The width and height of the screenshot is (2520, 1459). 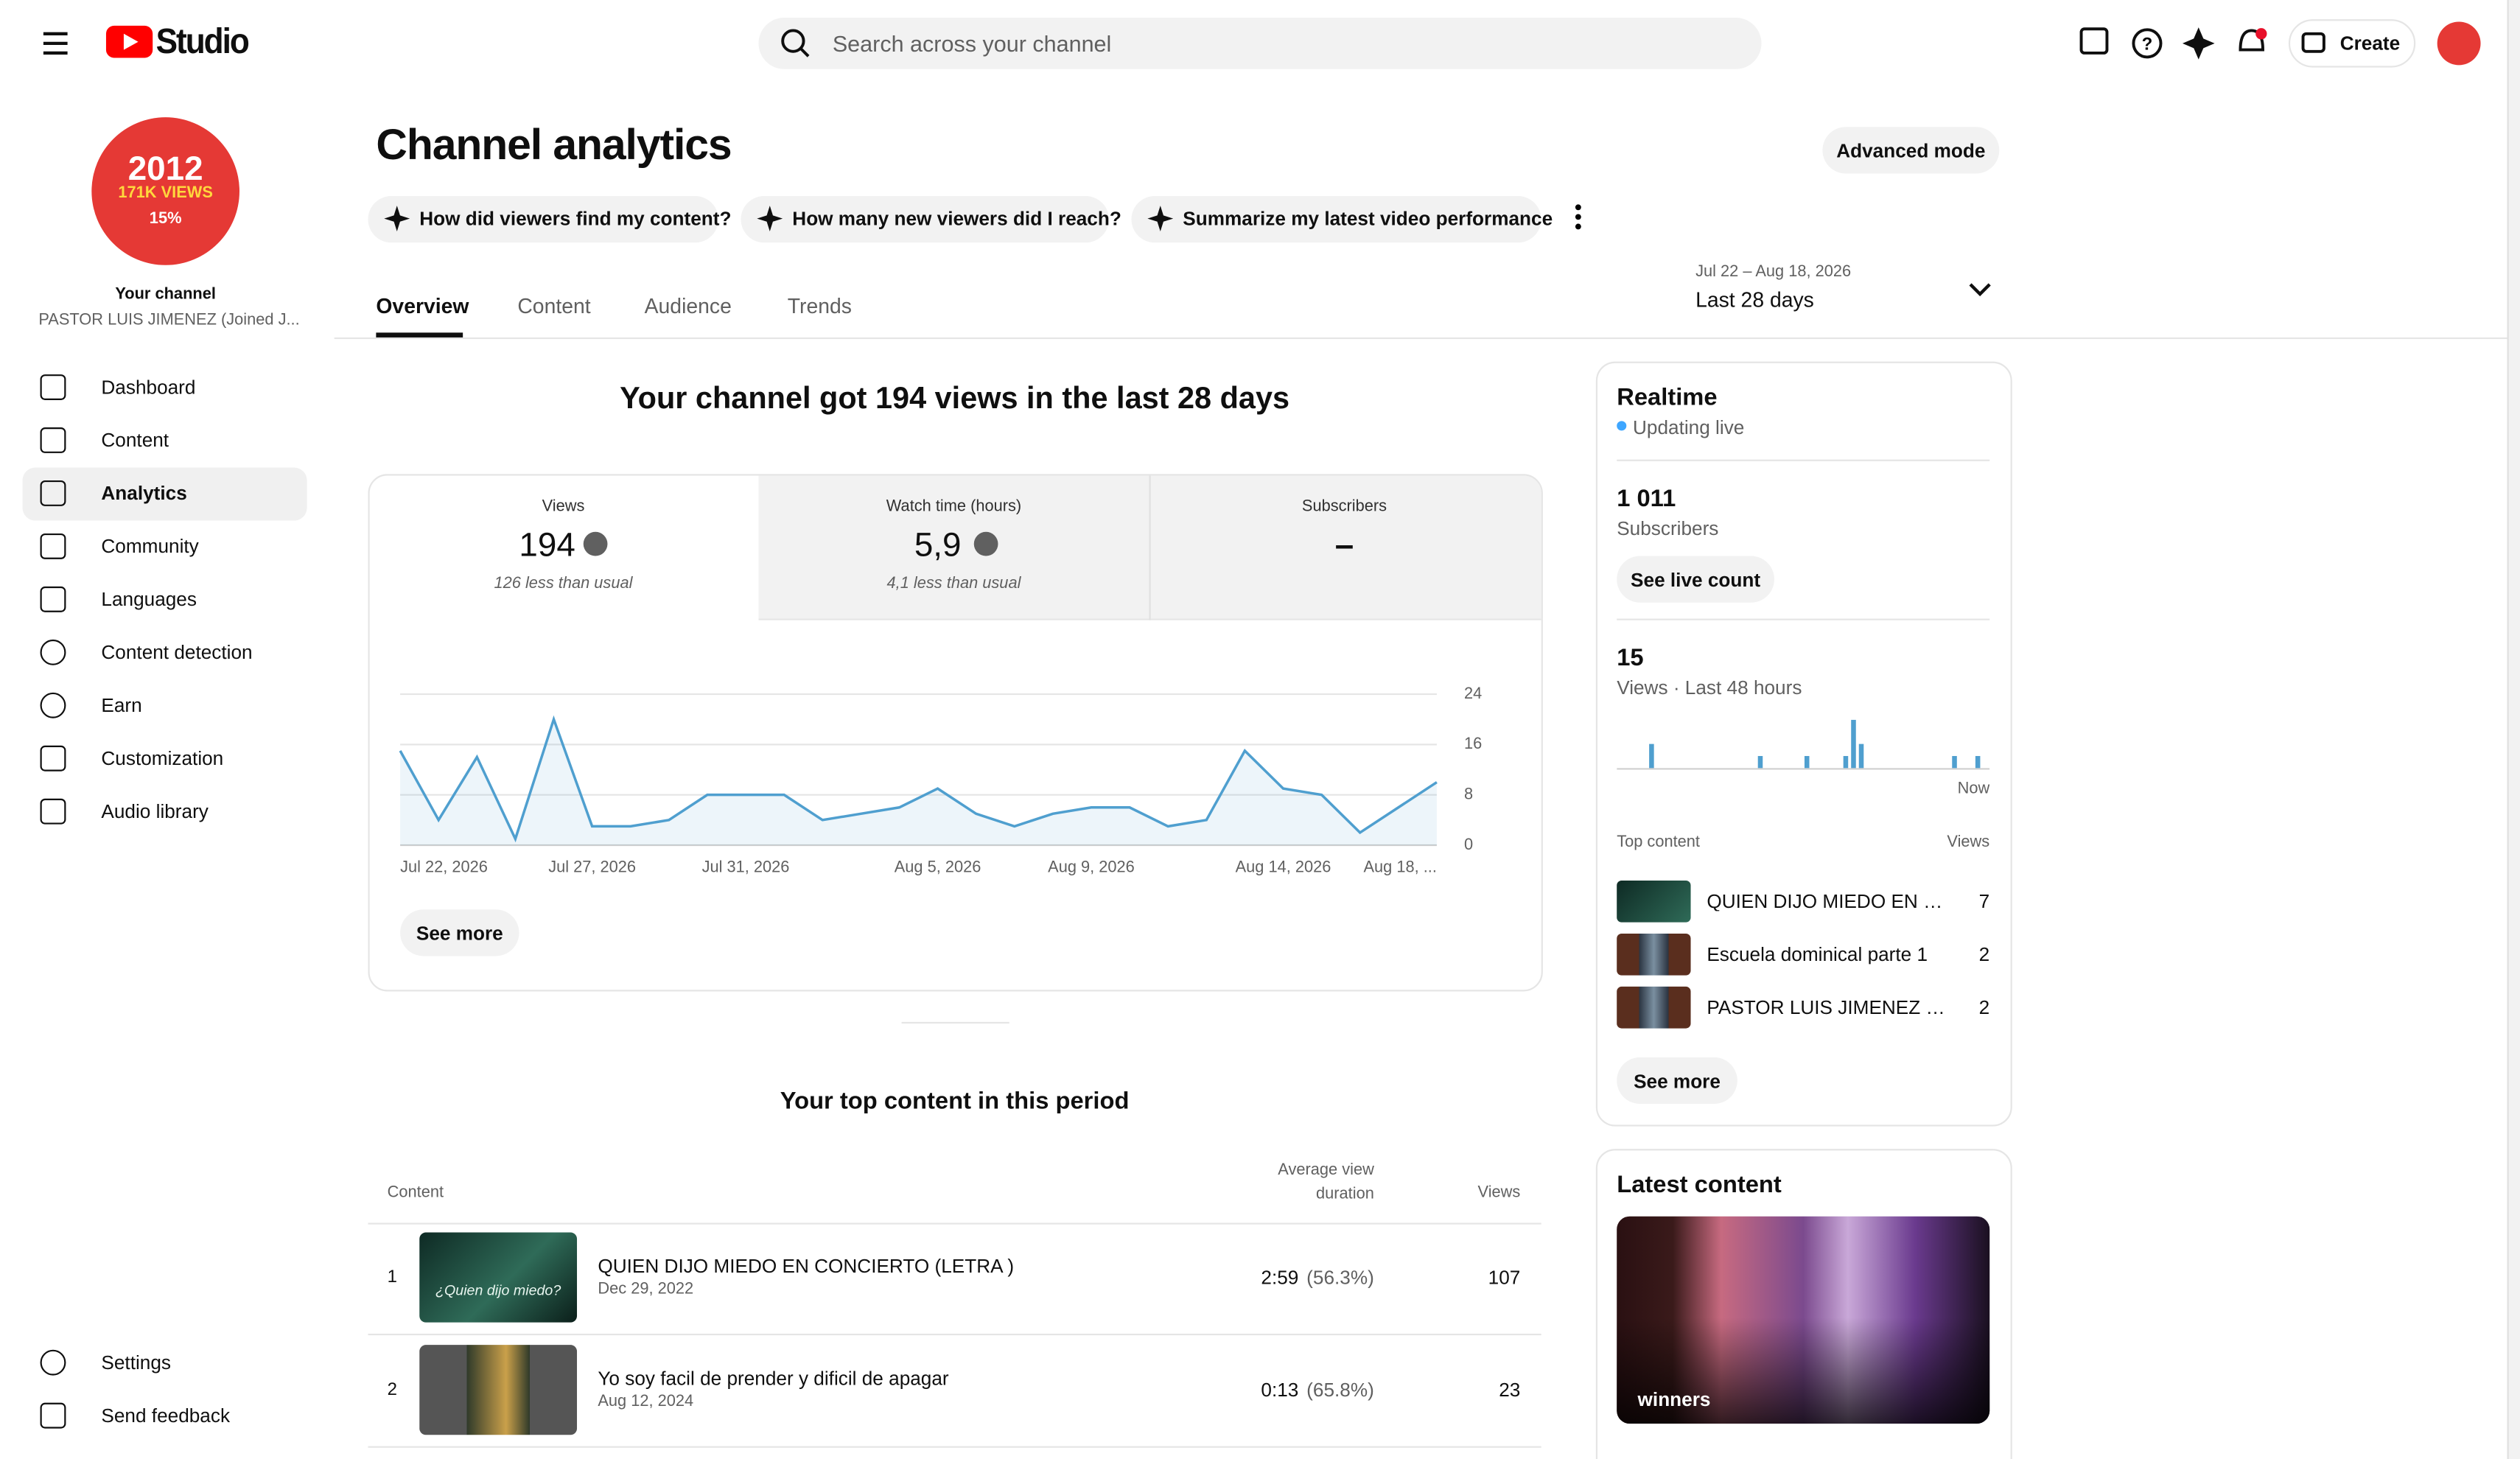 What do you see at coordinates (1340, 1390) in the screenshot?
I see `duration-percent: (65.8%)` at bounding box center [1340, 1390].